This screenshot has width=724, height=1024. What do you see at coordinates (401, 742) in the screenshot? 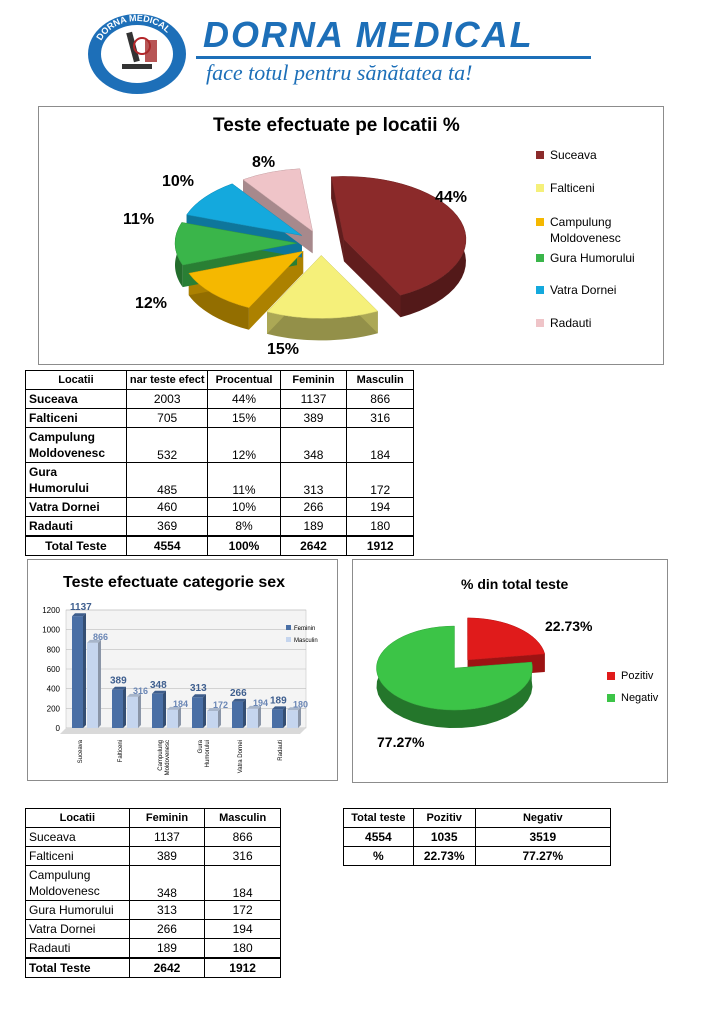
I see `pie-data-label: 77.27%` at bounding box center [401, 742].